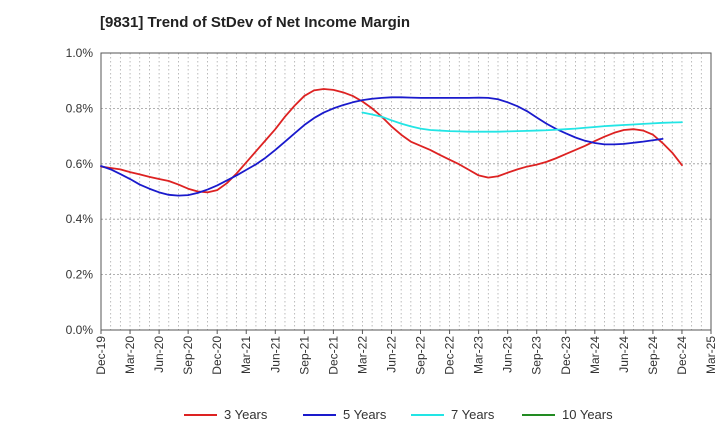  Describe the element at coordinates (450, 355) in the screenshot. I see `x-tick-label: Dec-22` at that location.